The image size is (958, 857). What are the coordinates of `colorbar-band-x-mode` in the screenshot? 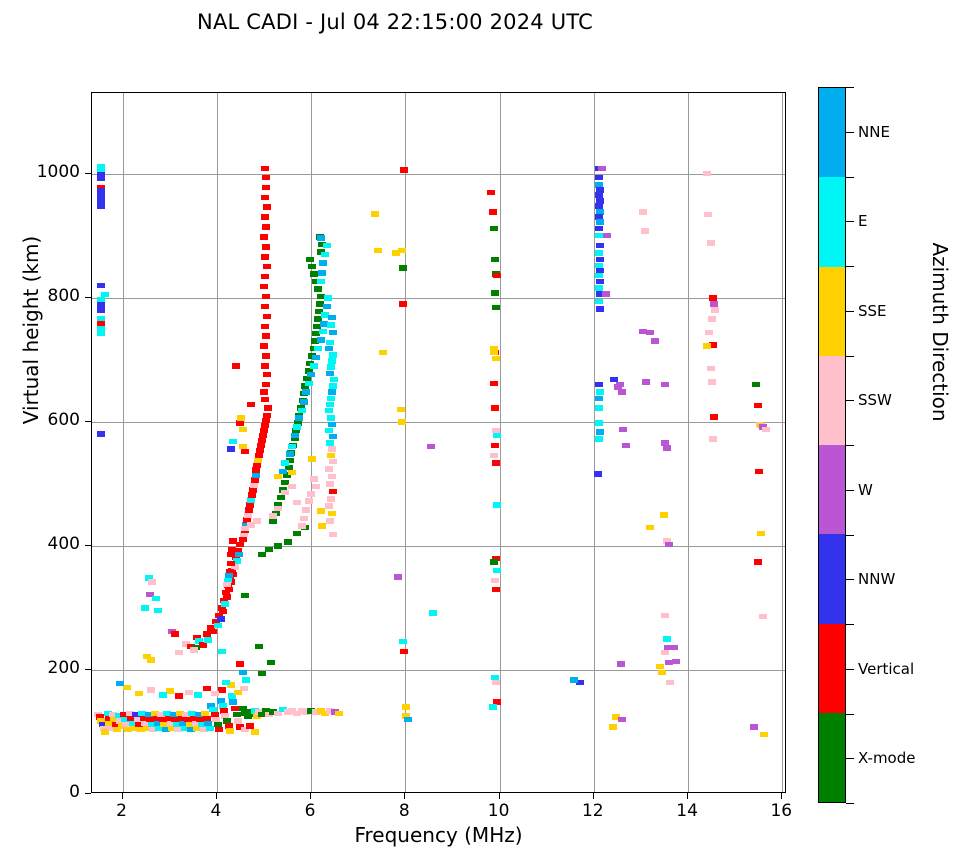 It's located at (832, 757).